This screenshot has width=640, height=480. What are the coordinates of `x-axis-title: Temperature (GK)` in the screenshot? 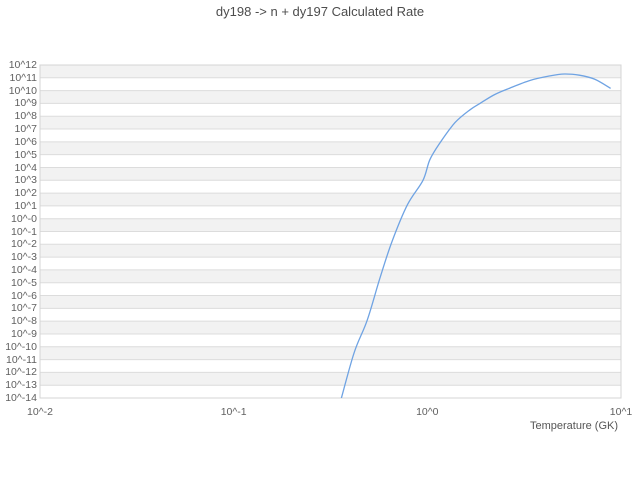 It's located at (573, 426).